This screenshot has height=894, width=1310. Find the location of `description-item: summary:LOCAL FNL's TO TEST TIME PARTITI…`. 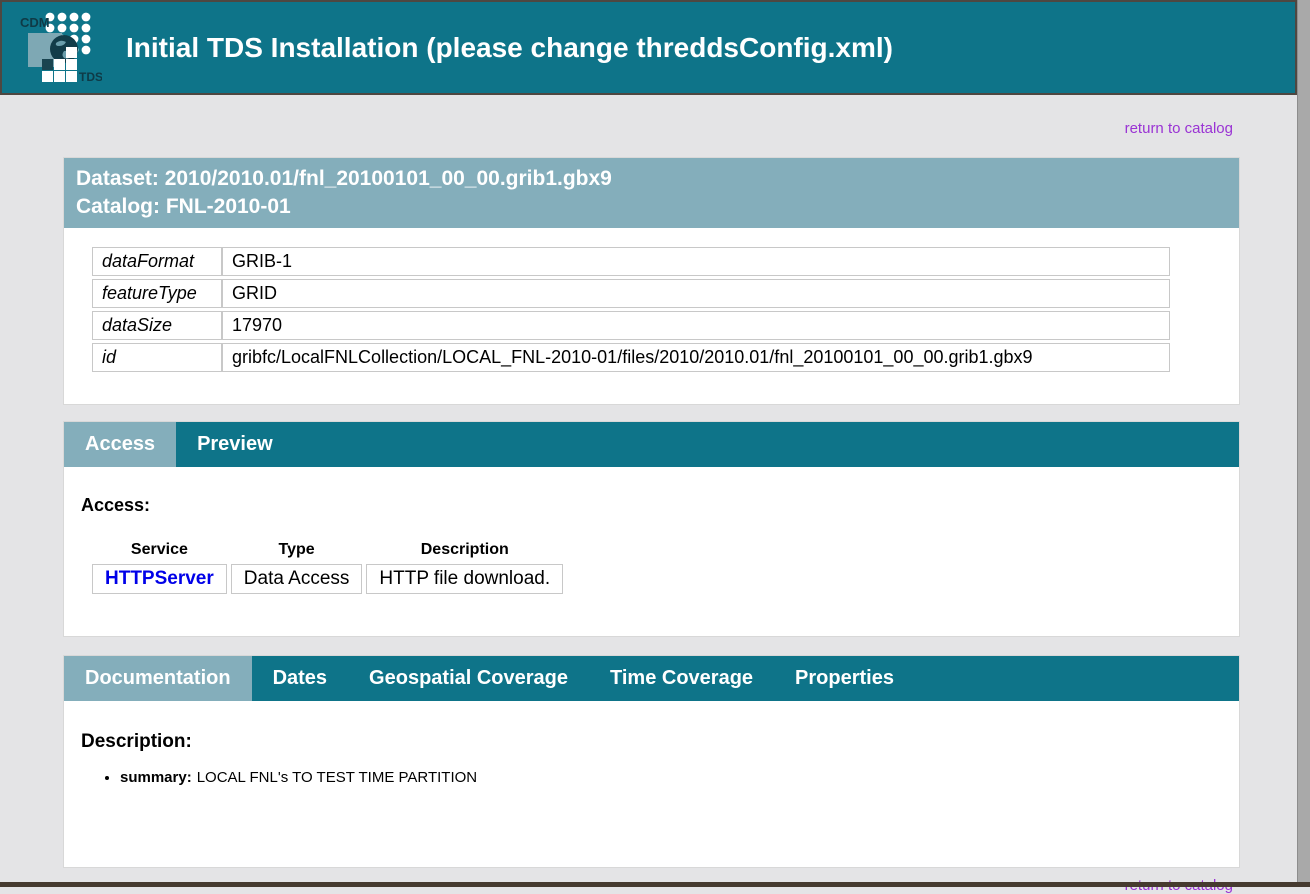

description-item: summary:LOCAL FNL's TO TEST TIME PARTITI… is located at coordinates (679, 777).